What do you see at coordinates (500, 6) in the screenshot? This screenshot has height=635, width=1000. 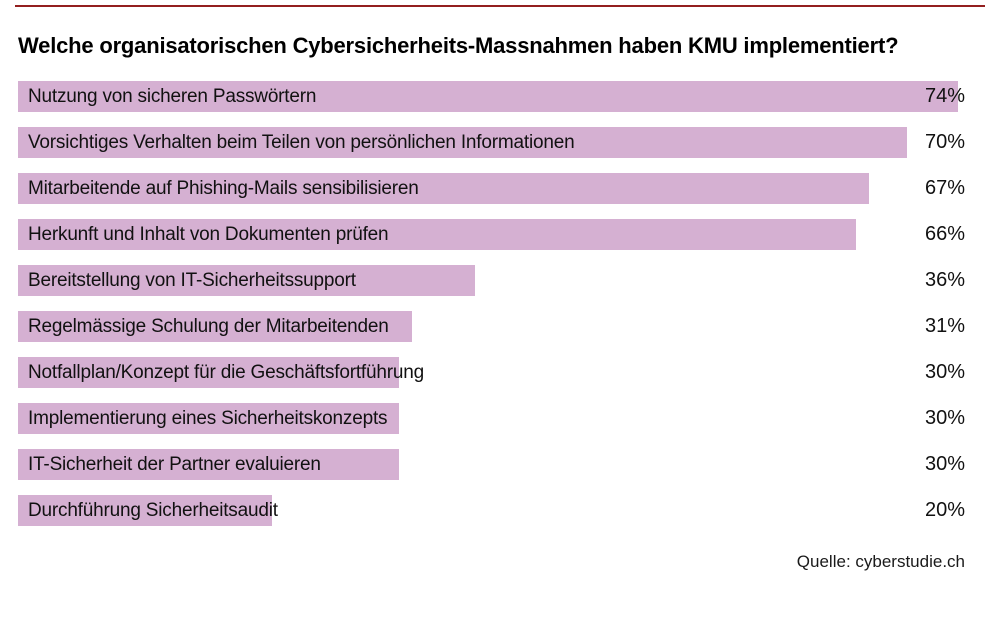 I see `top-rule-divider` at bounding box center [500, 6].